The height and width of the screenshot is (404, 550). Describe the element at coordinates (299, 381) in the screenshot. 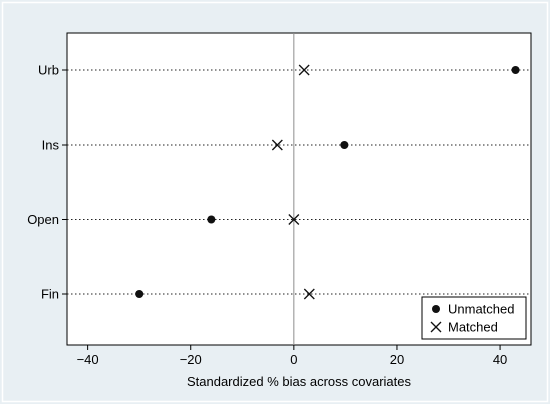

I see `x-axis-title: Standardized % bias across covariates` at that location.